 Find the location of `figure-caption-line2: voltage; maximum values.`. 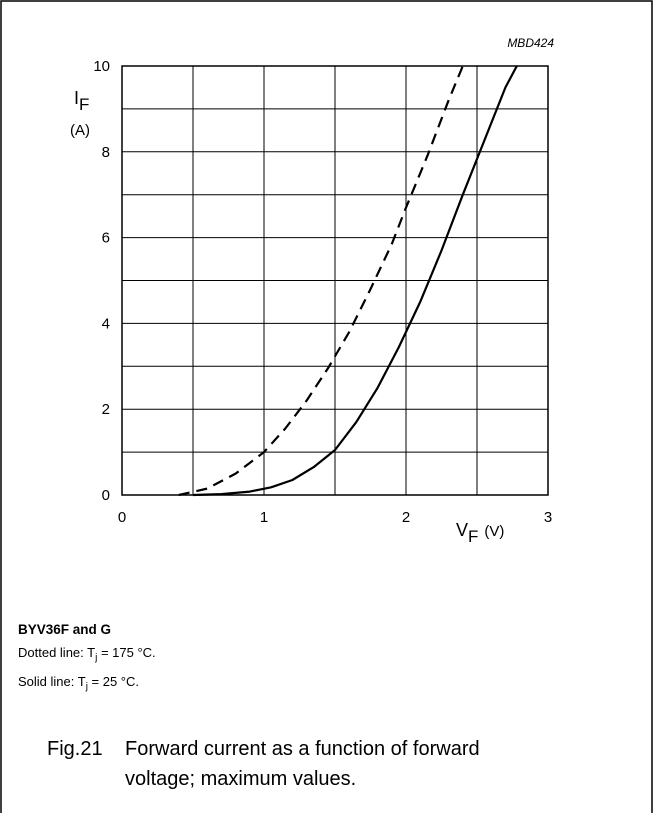

figure-caption-line2: voltage; maximum values. is located at coordinates (263, 779).